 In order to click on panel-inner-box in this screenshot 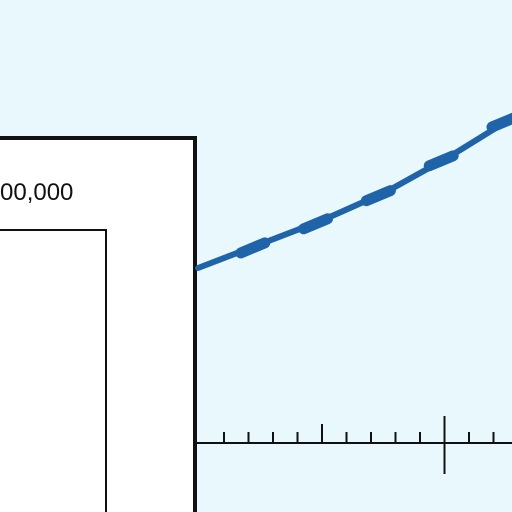, I will do `click(53, 370)`.